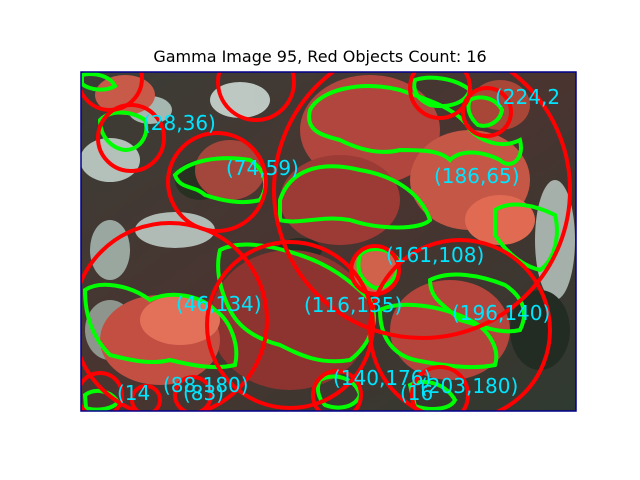 This screenshot has width=640, height=480. What do you see at coordinates (435, 255) in the screenshot?
I see `detection-label: (161,108)` at bounding box center [435, 255].